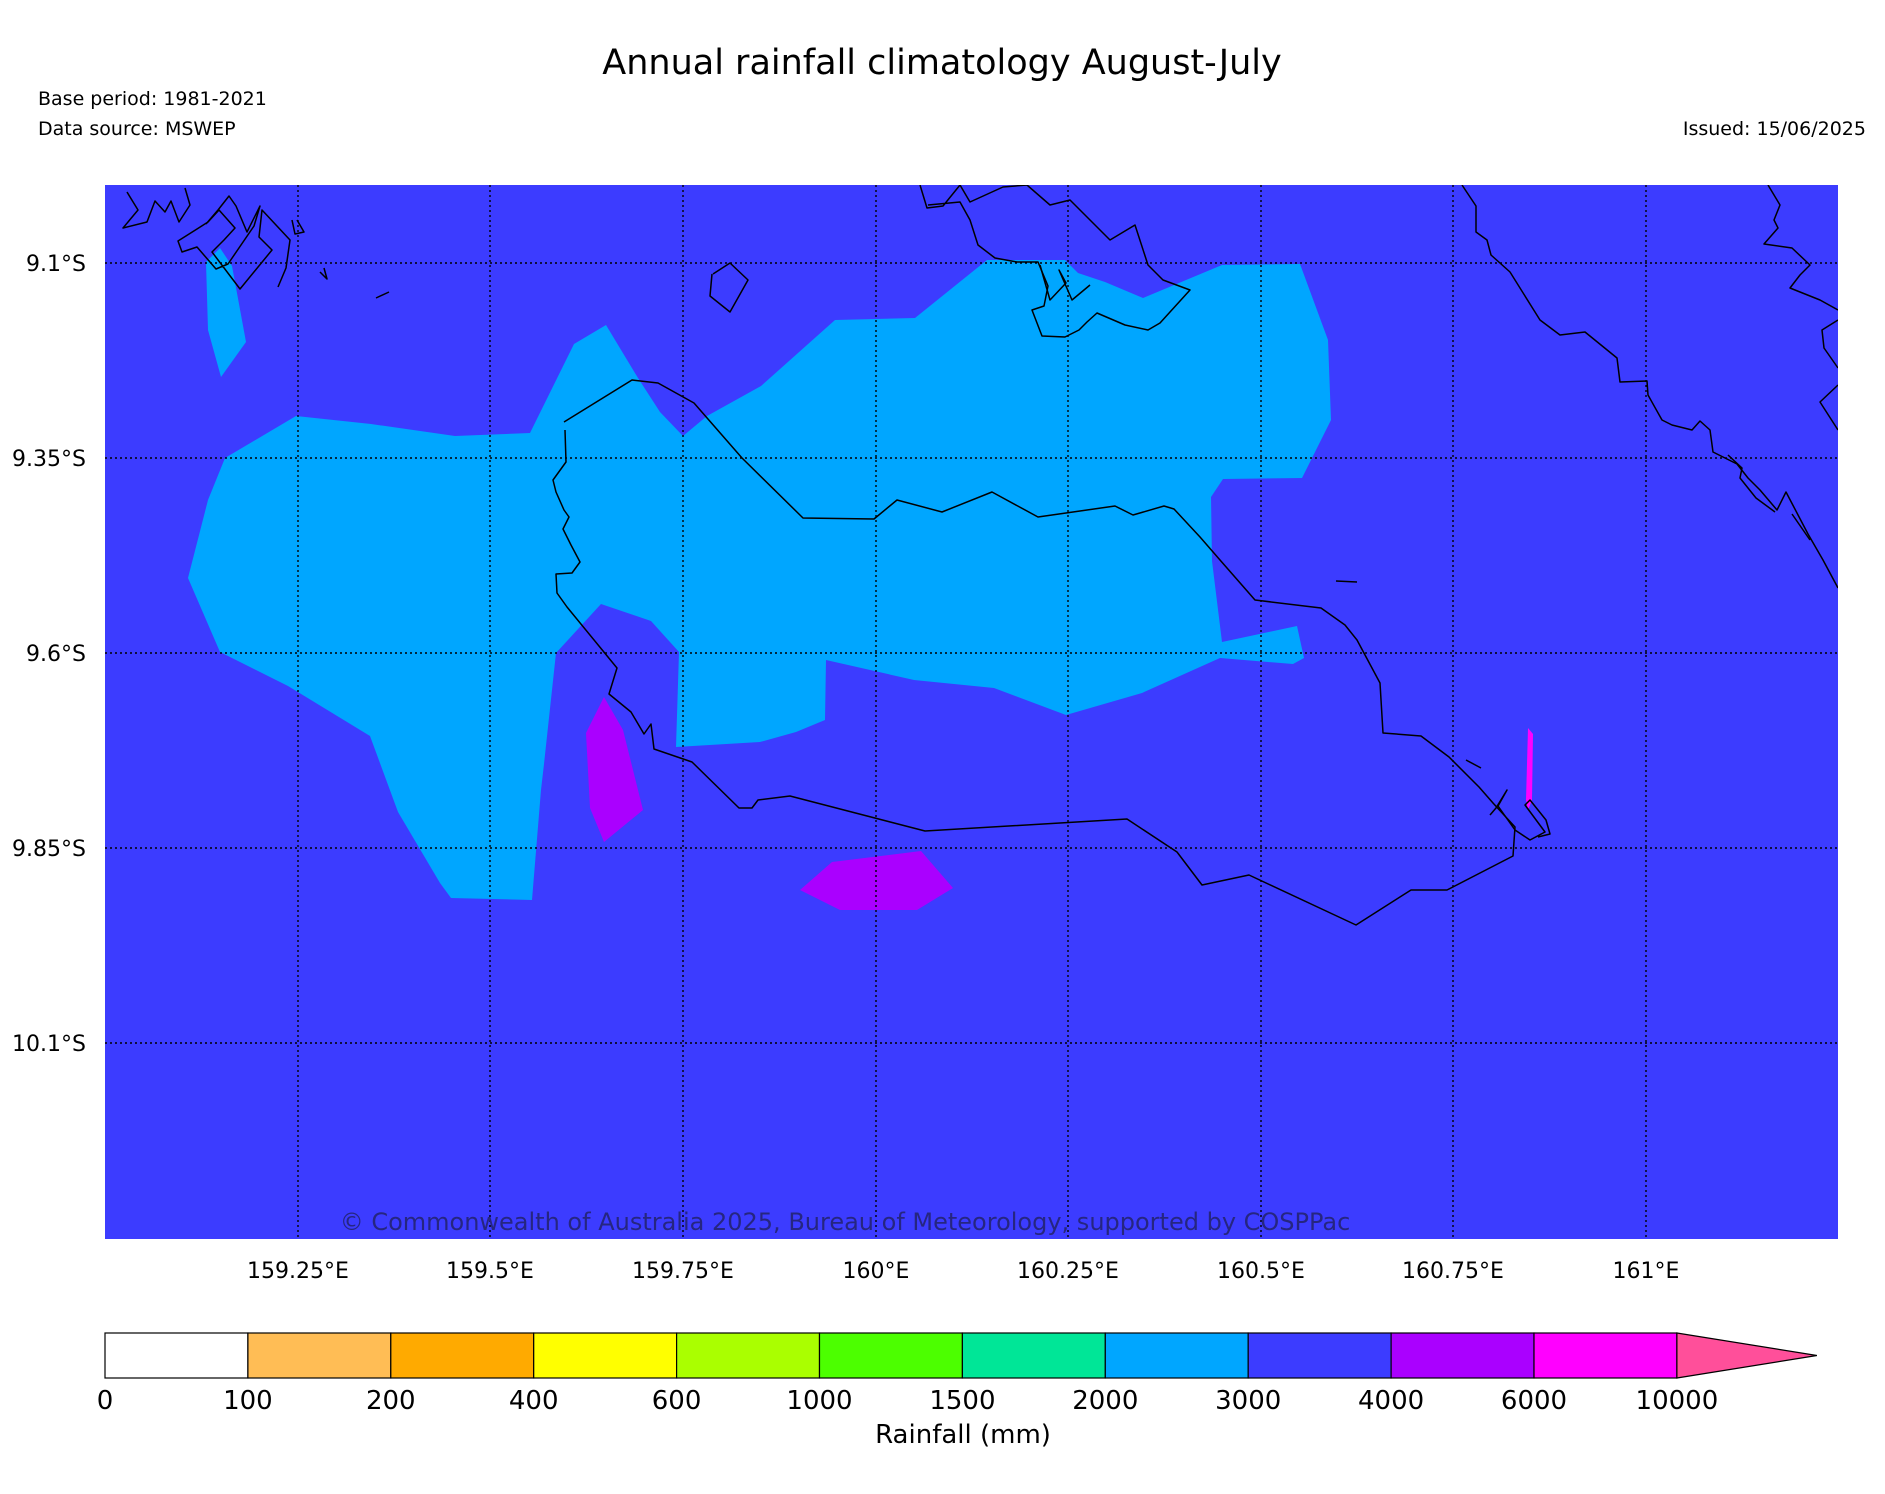 This screenshot has width=1885, height=1494. What do you see at coordinates (1800, 248) in the screenshot?
I see `coastline-malaita-east` at bounding box center [1800, 248].